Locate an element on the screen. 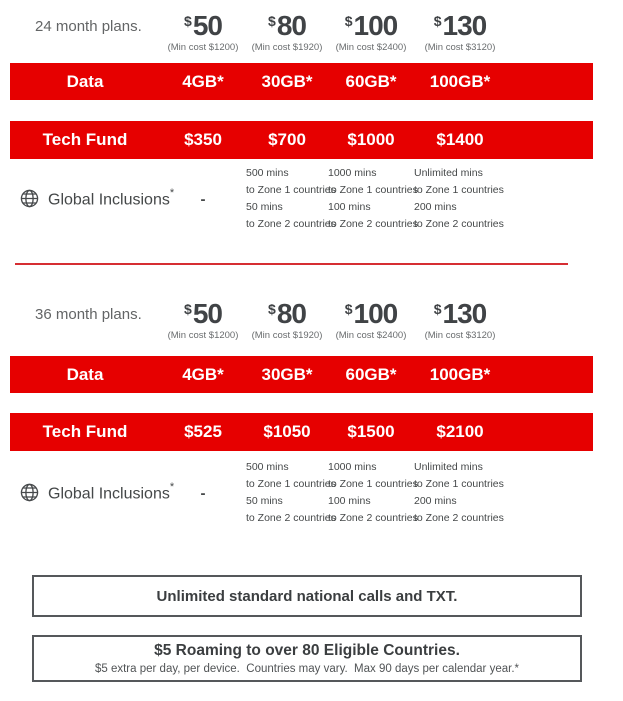 The image size is (623, 701). tech-fund-row: Tech Fund $350 $700 $1000 $1400 is located at coordinates (301, 140).